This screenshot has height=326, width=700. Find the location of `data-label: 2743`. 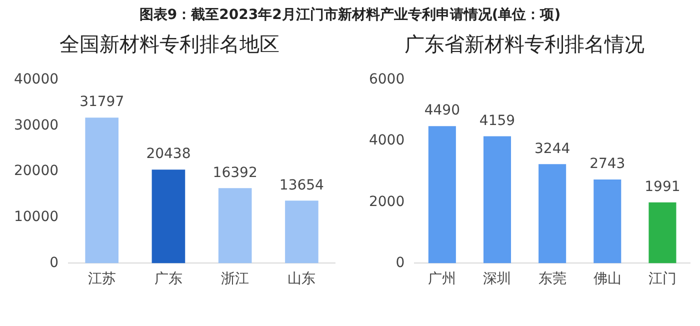

data-label: 2743 is located at coordinates (608, 164).